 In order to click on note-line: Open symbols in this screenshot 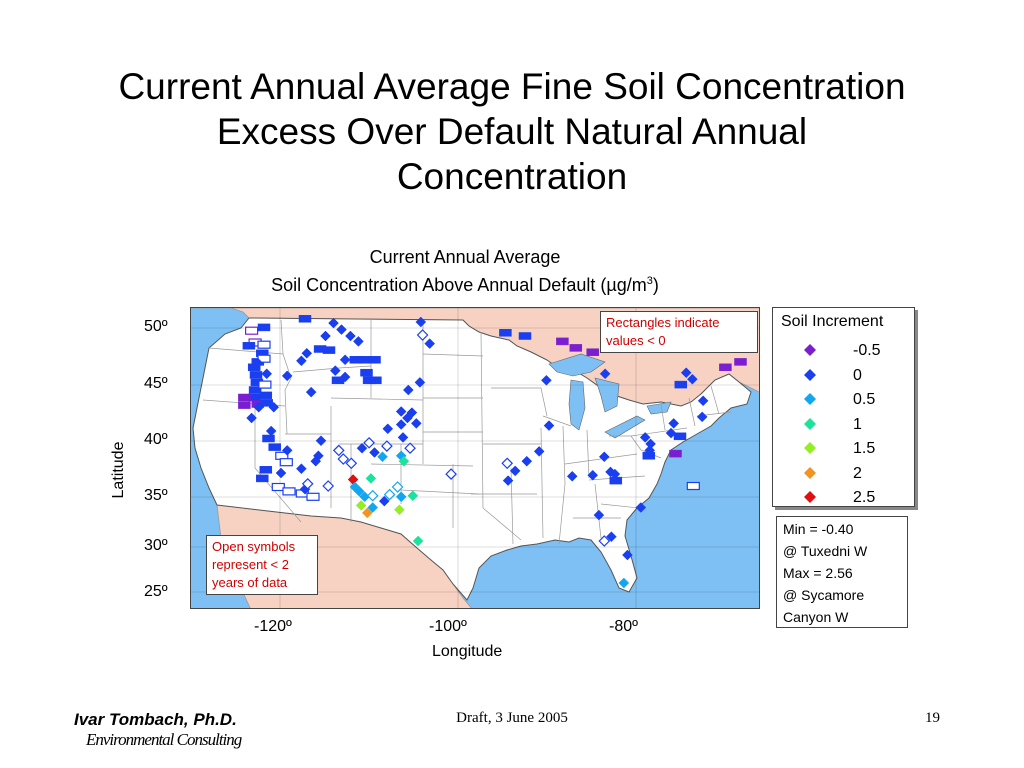, I will do `click(254, 546)`.